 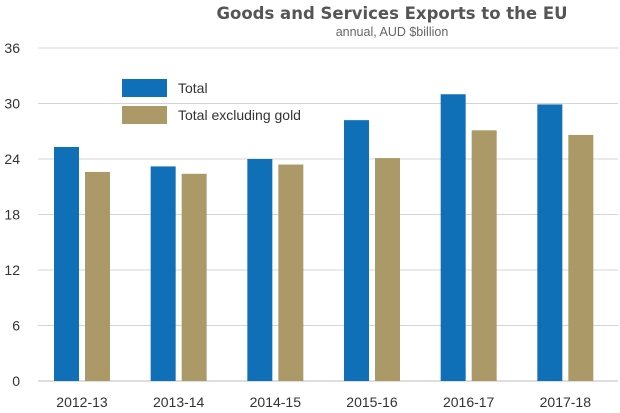 What do you see at coordinates (179, 402) in the screenshot?
I see `x-tick-label: 2013-14` at bounding box center [179, 402].